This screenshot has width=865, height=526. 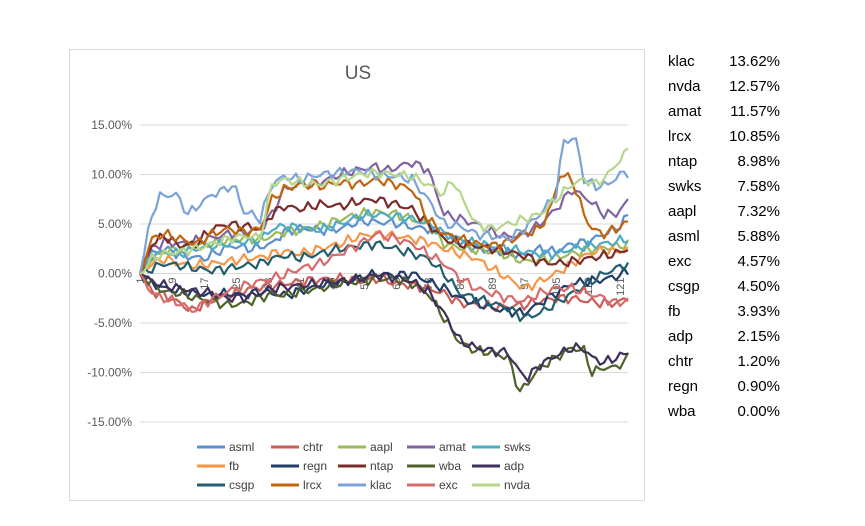 What do you see at coordinates (434, 466) in the screenshot?
I see `legend-item-wba: wba` at bounding box center [434, 466].